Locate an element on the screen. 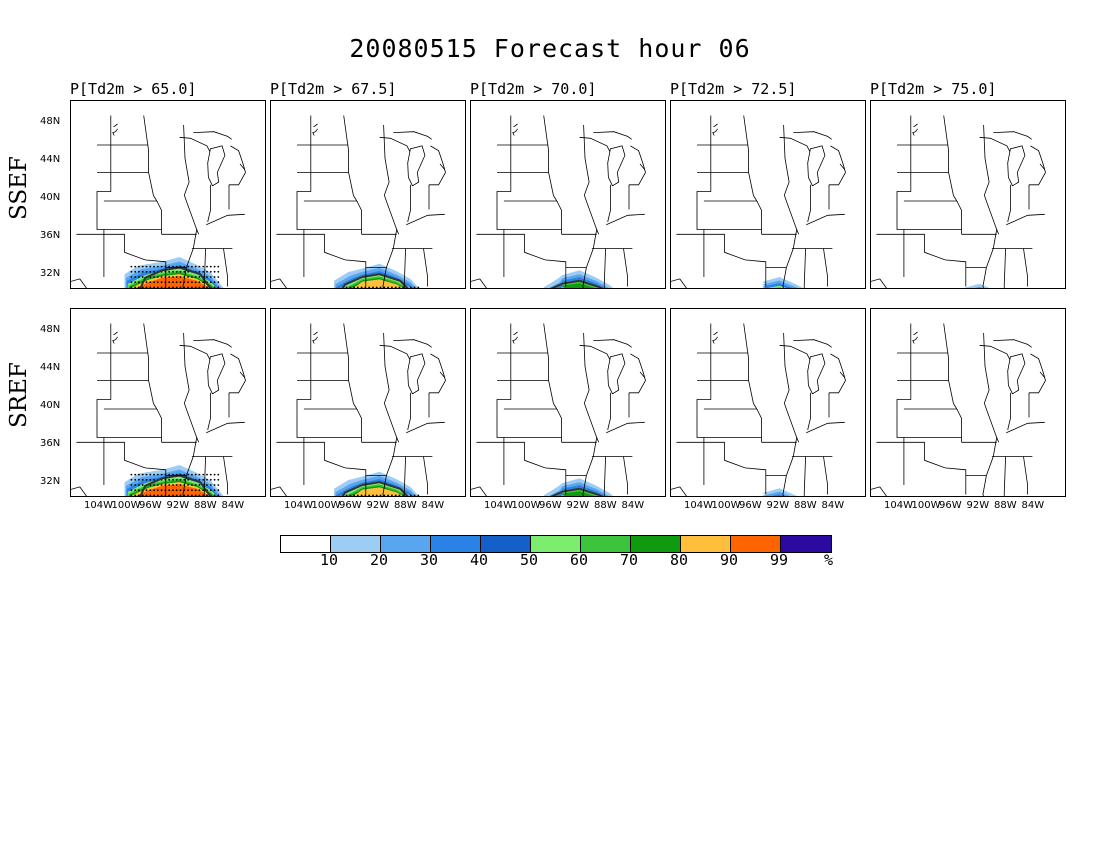 This screenshot has height=850, width=1100. stipple-dots is located at coordinates (175, 484).